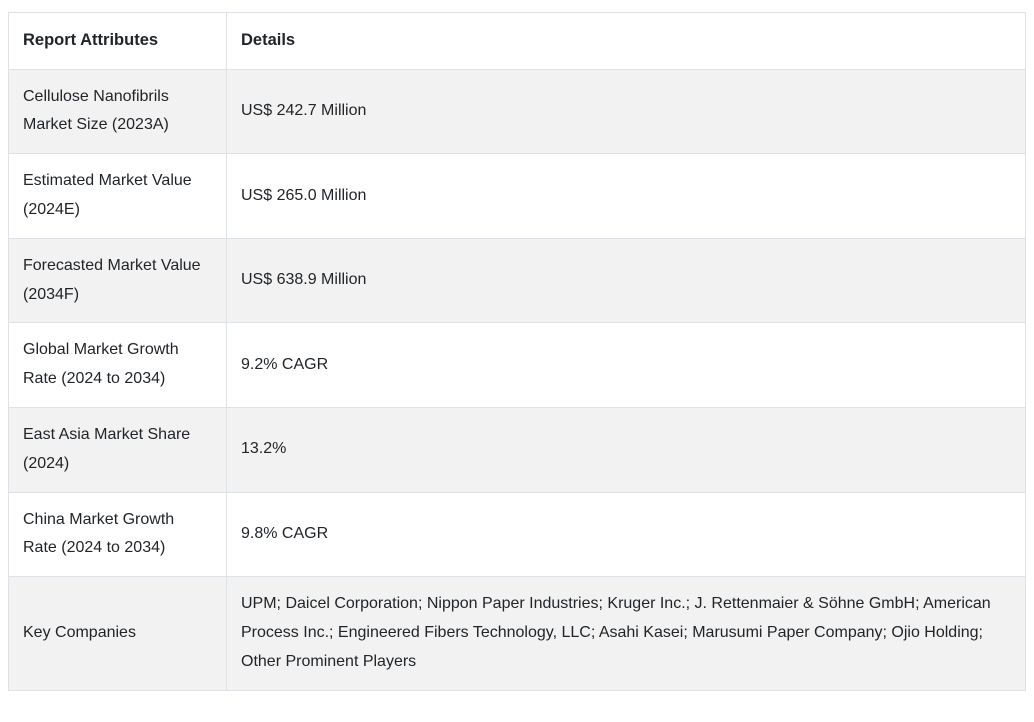  Describe the element at coordinates (626, 365) in the screenshot. I see `detail-cell: 9.2% CAGR` at that location.